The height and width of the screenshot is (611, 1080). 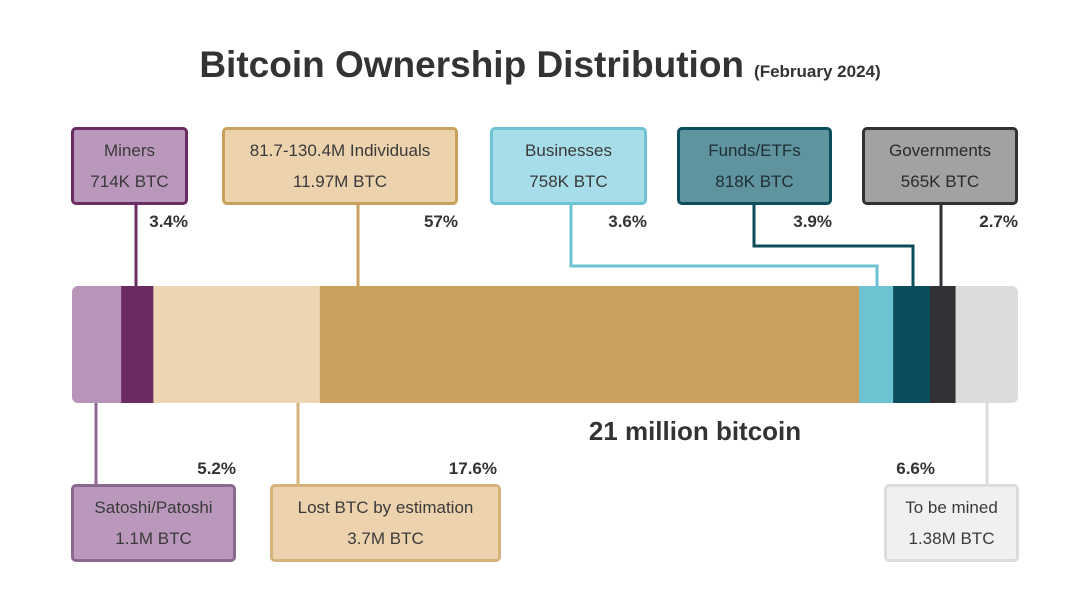 I want to click on funds-label-box: Funds/ETFs 818K BTC, so click(x=754, y=166).